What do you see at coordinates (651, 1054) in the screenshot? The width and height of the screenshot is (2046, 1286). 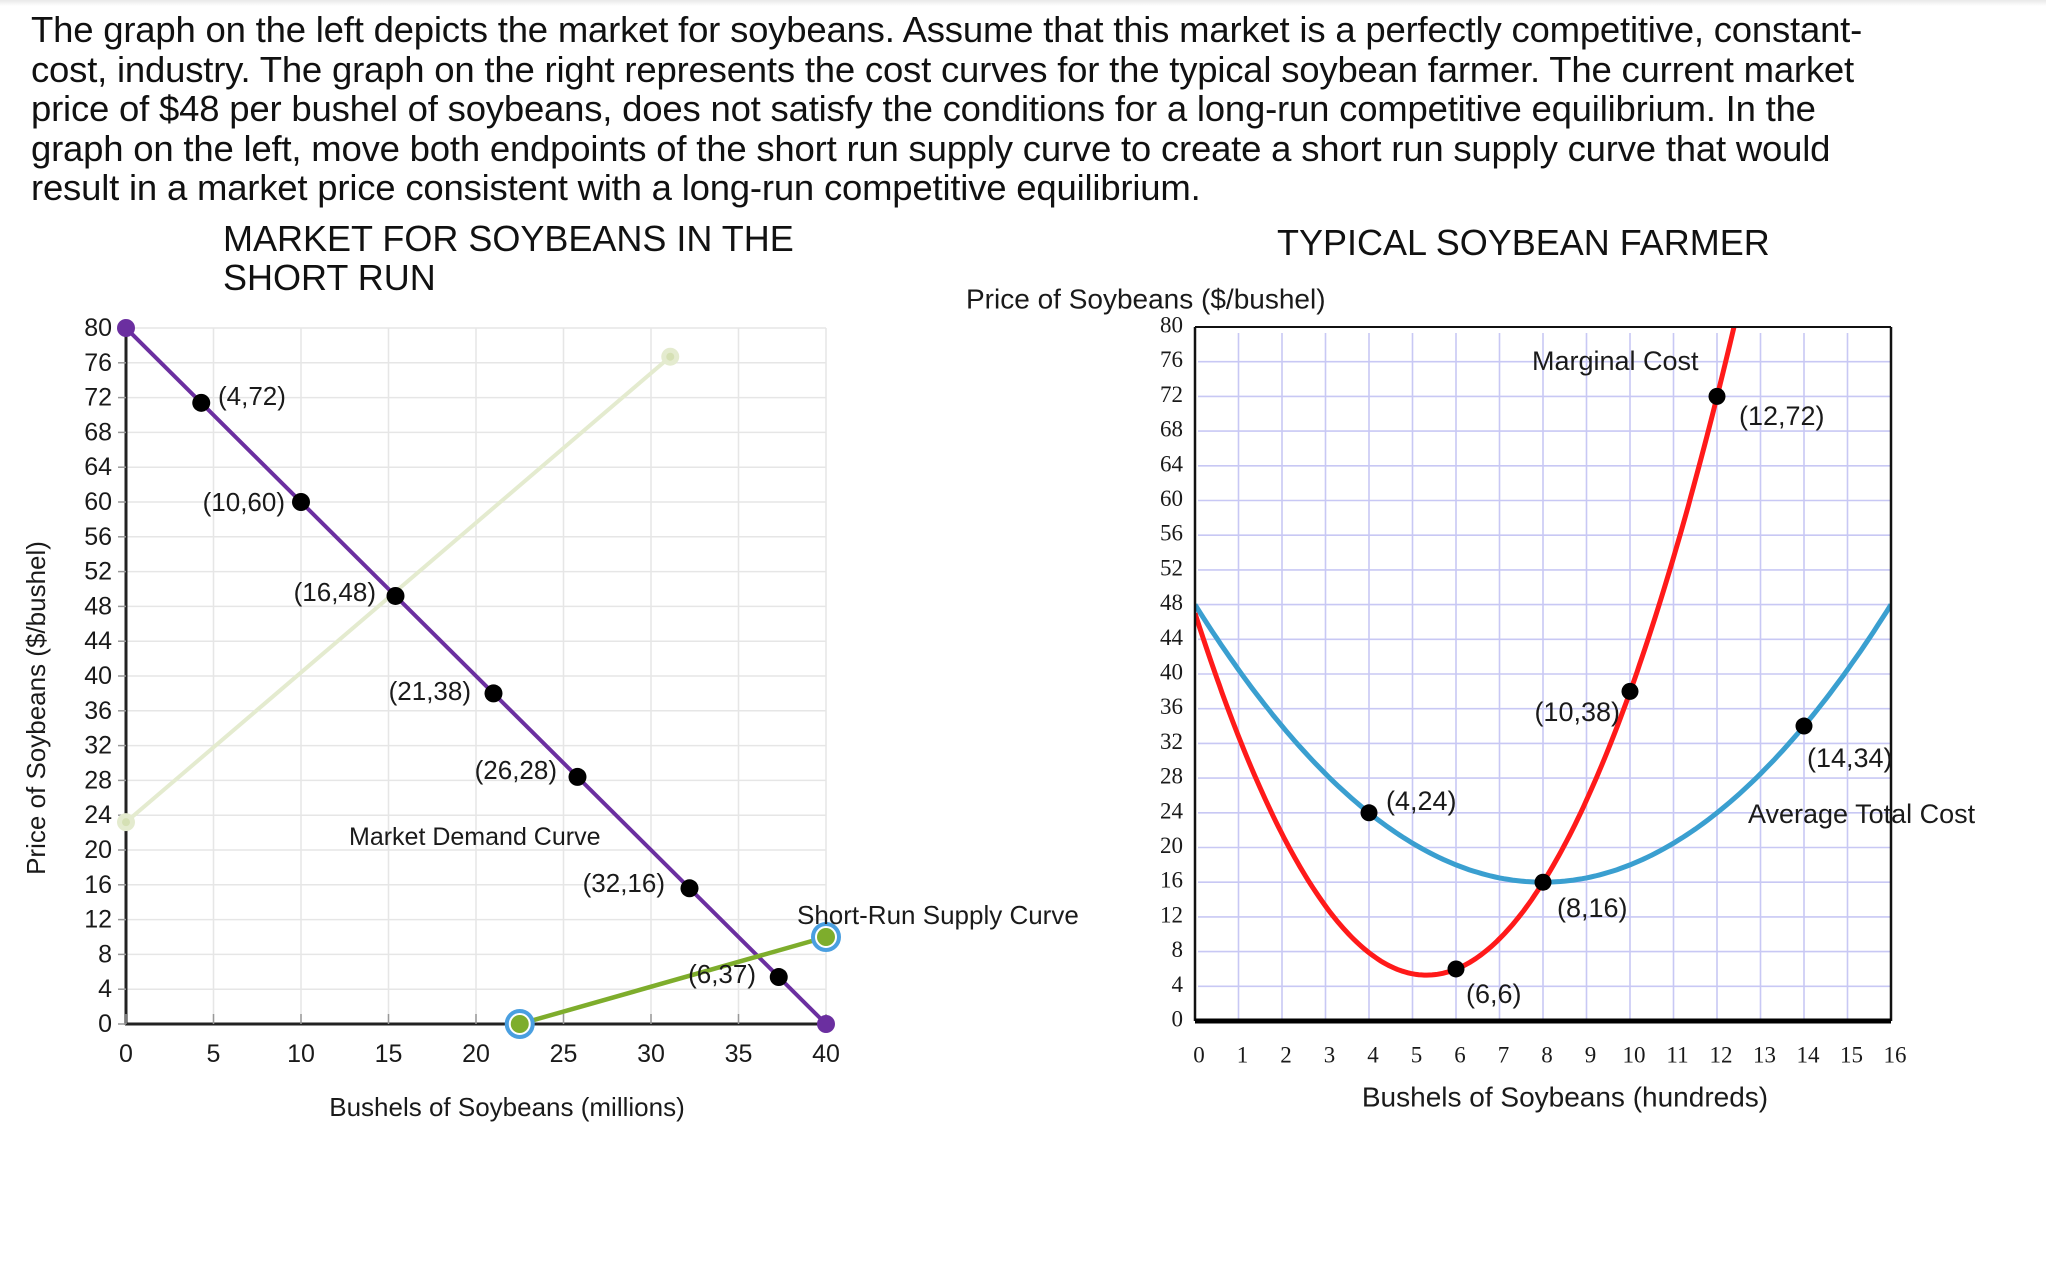 I see `x-tick-label: 30` at bounding box center [651, 1054].